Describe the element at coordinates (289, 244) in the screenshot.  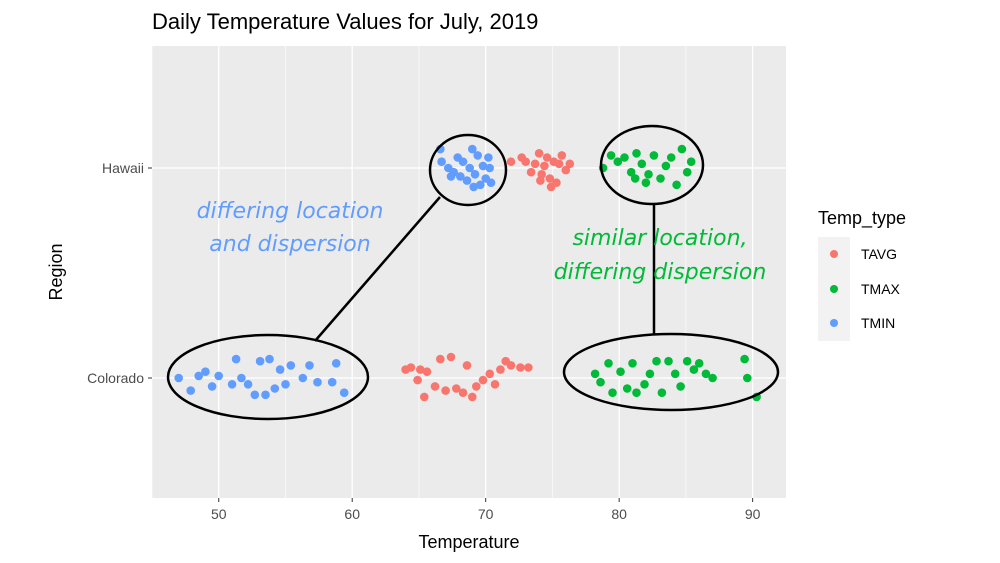
I see `annotation-tmin-line2: and dispersion` at that location.